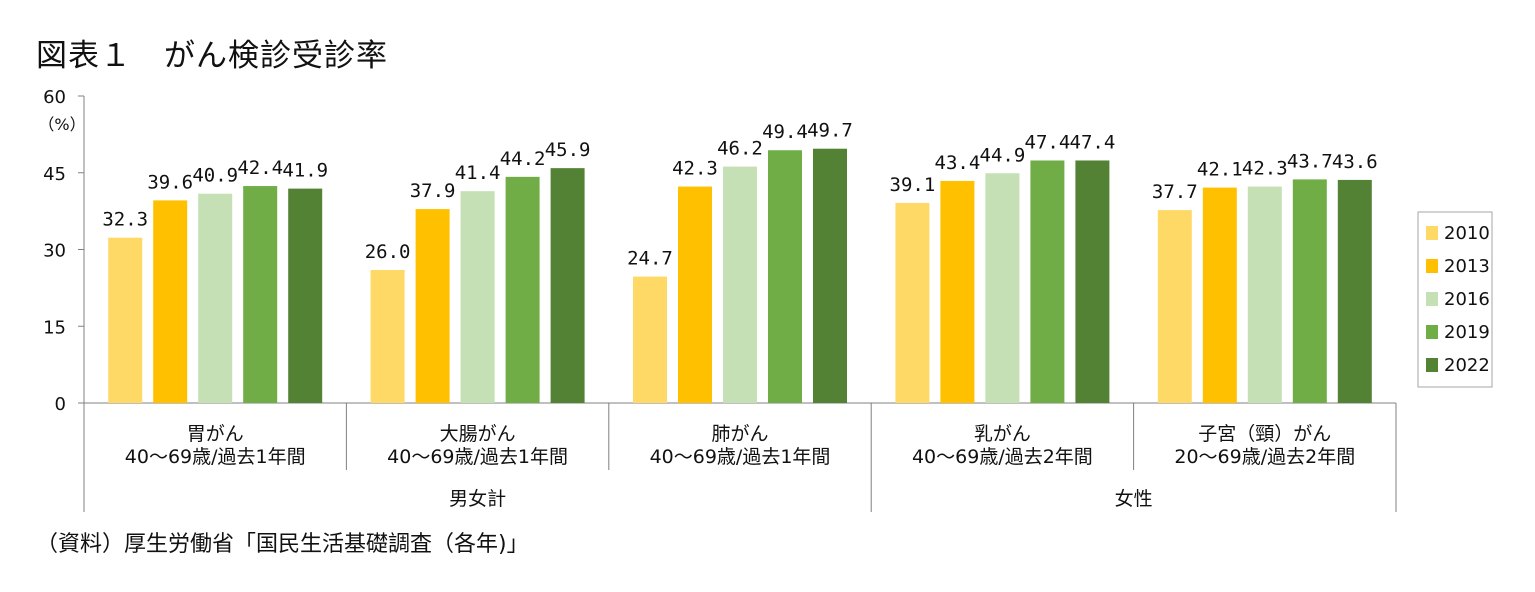 Image resolution: width=1535 pixels, height=592 pixels. What do you see at coordinates (54, 251) in the screenshot?
I see `y-tick-label: 30` at bounding box center [54, 251].